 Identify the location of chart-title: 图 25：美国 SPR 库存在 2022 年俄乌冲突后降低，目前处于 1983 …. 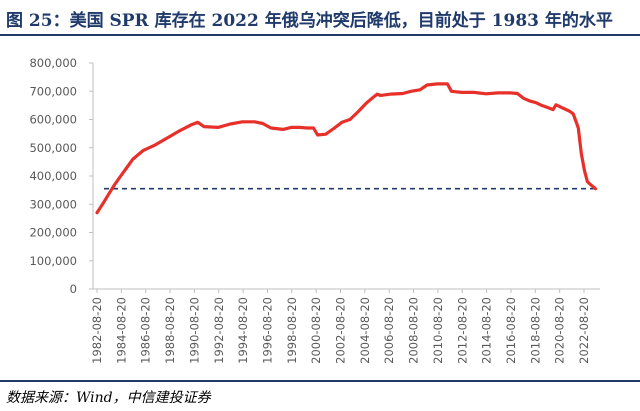
(309, 21).